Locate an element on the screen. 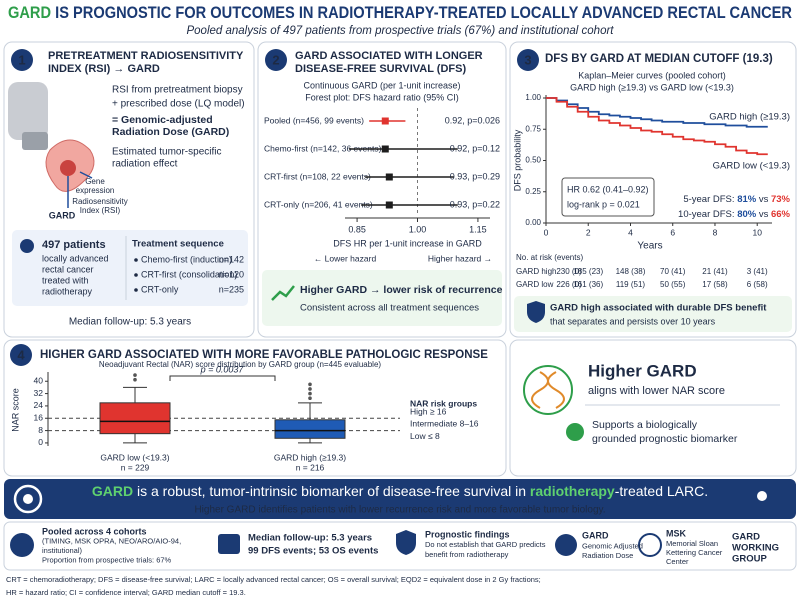  footer-text: benefit from radiotherapy is located at coordinates (467, 554).